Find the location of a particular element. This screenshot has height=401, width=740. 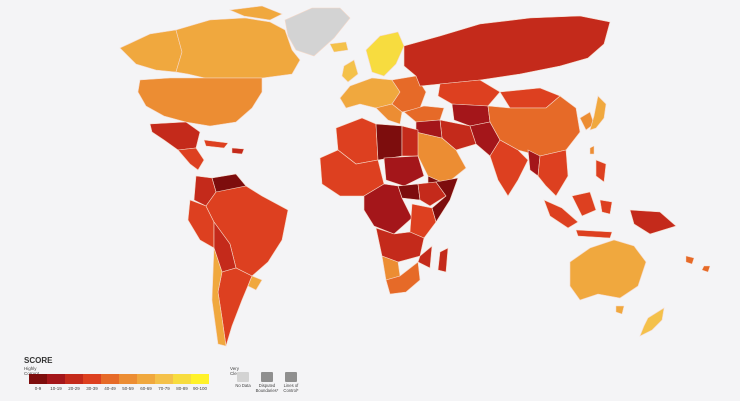

central-asia is located at coordinates (471, 115).